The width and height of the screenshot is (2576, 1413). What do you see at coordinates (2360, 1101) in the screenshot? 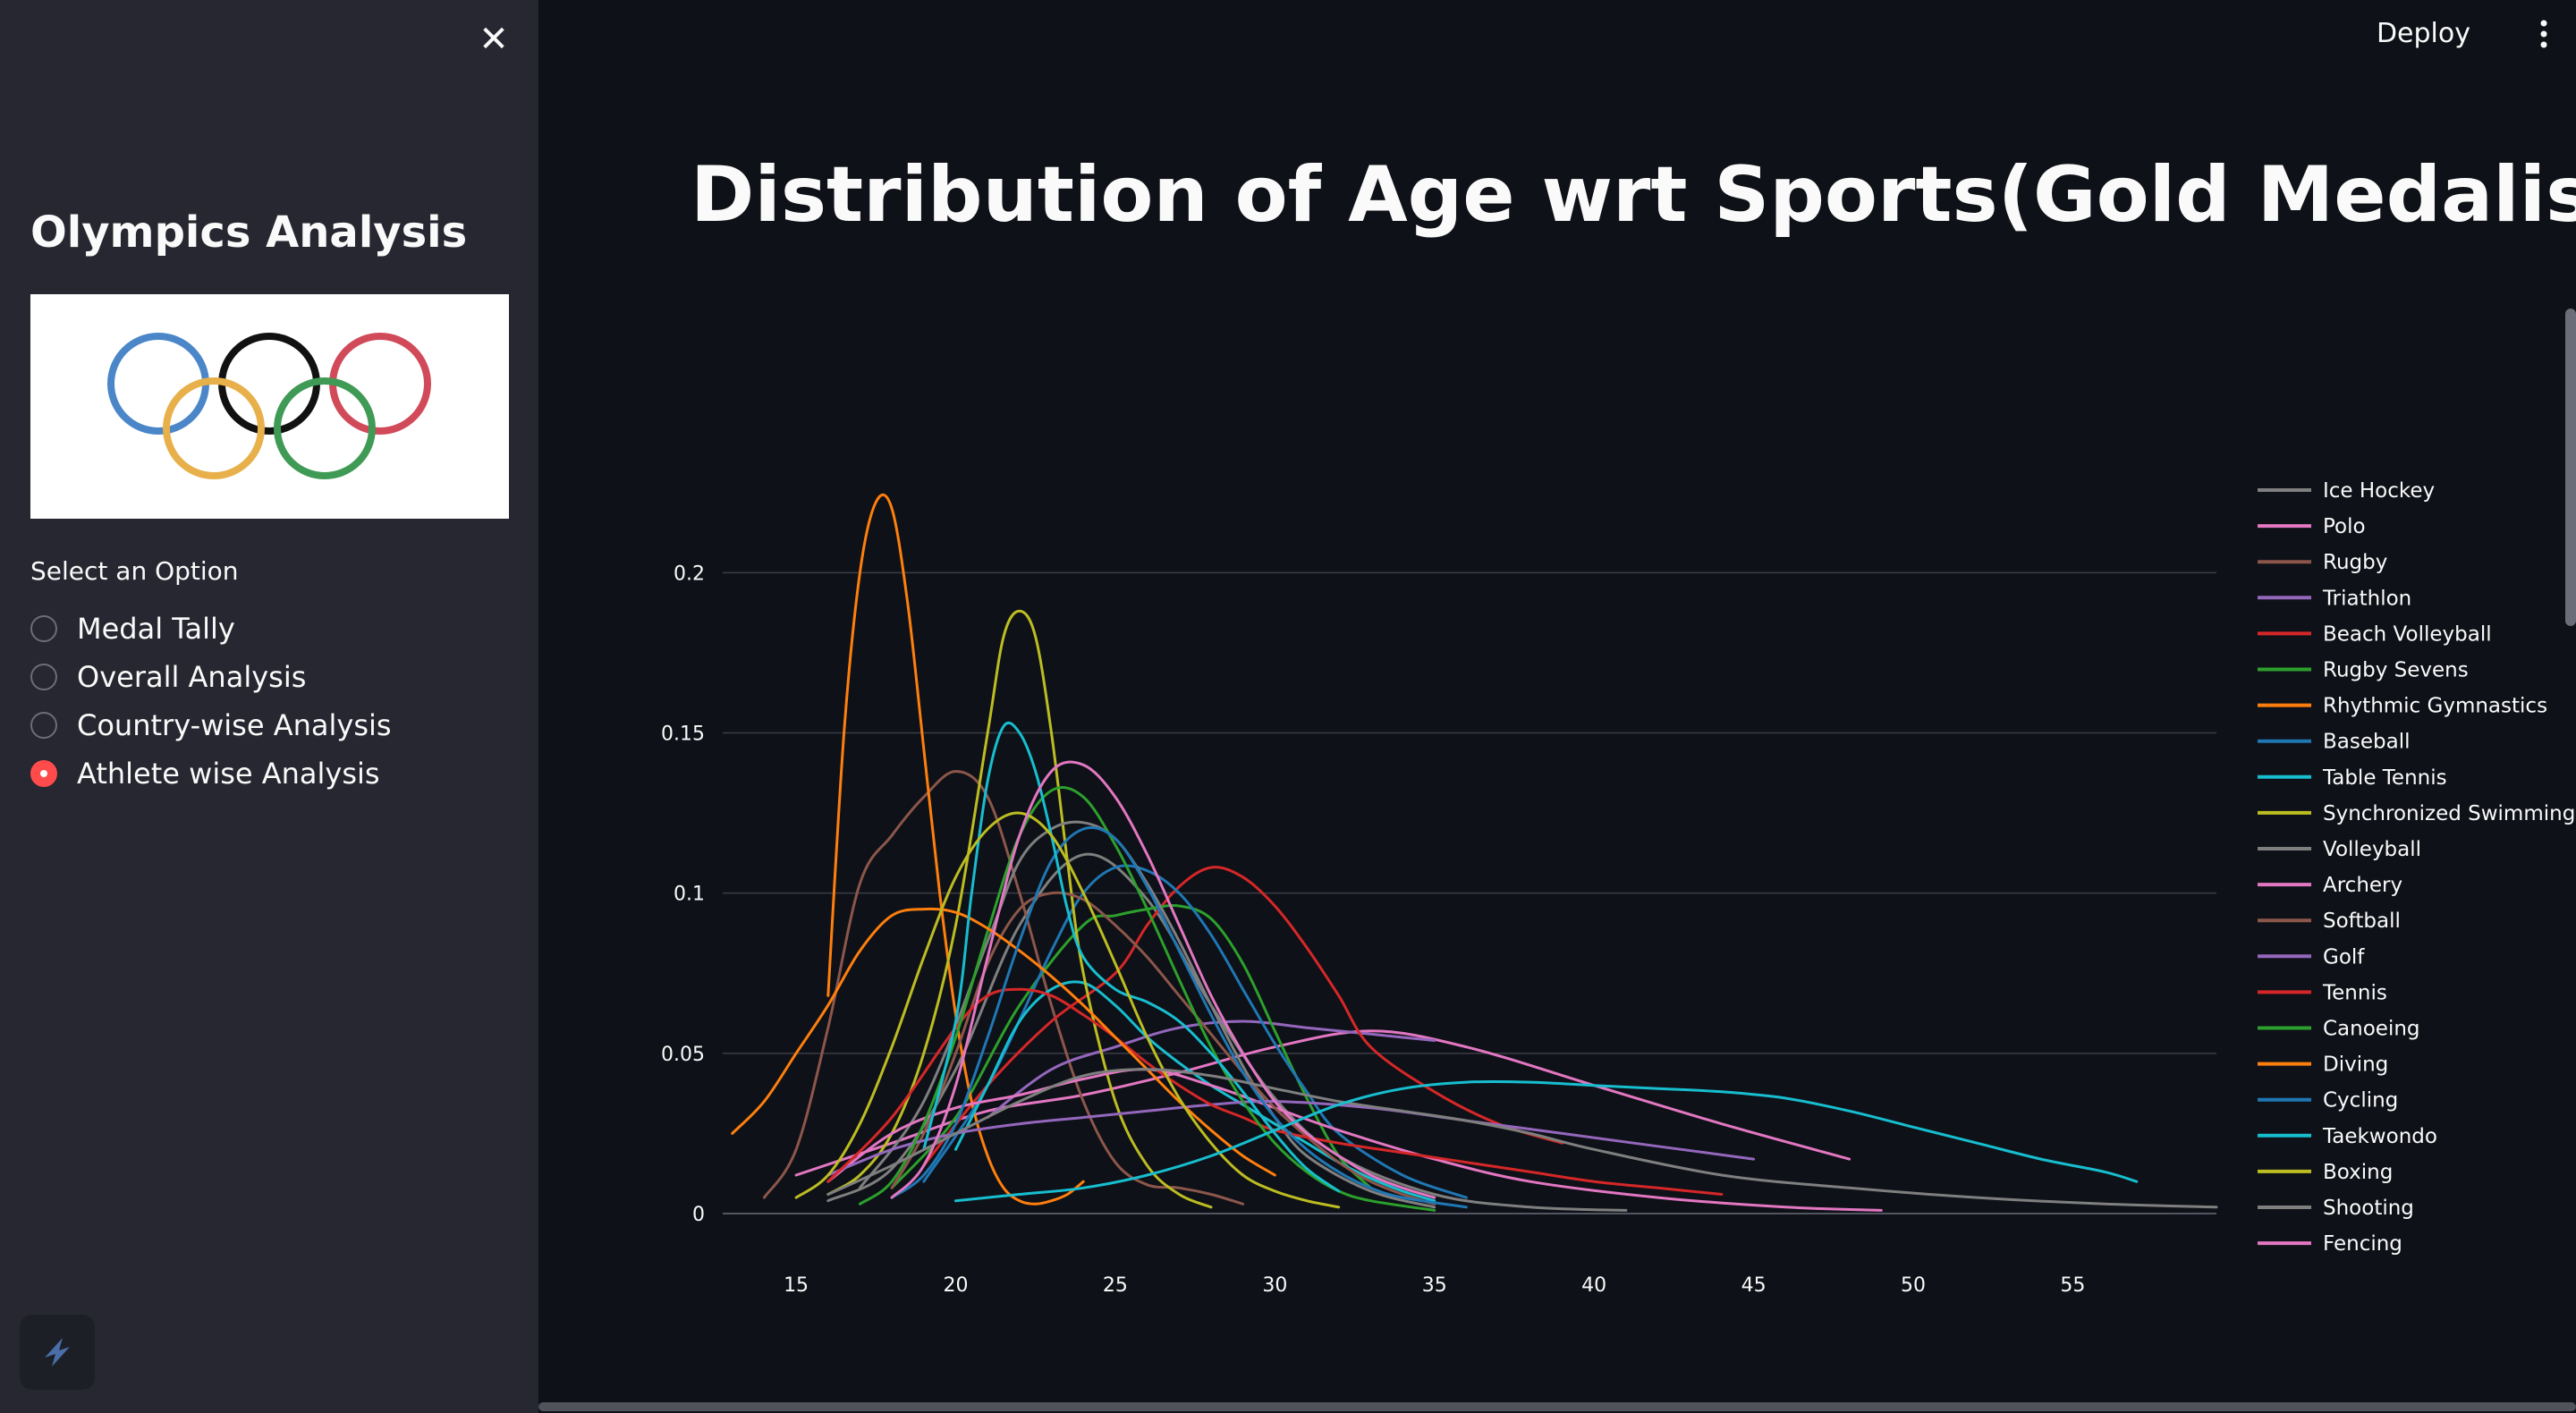
I see `legend-label: Cycling` at bounding box center [2360, 1101].